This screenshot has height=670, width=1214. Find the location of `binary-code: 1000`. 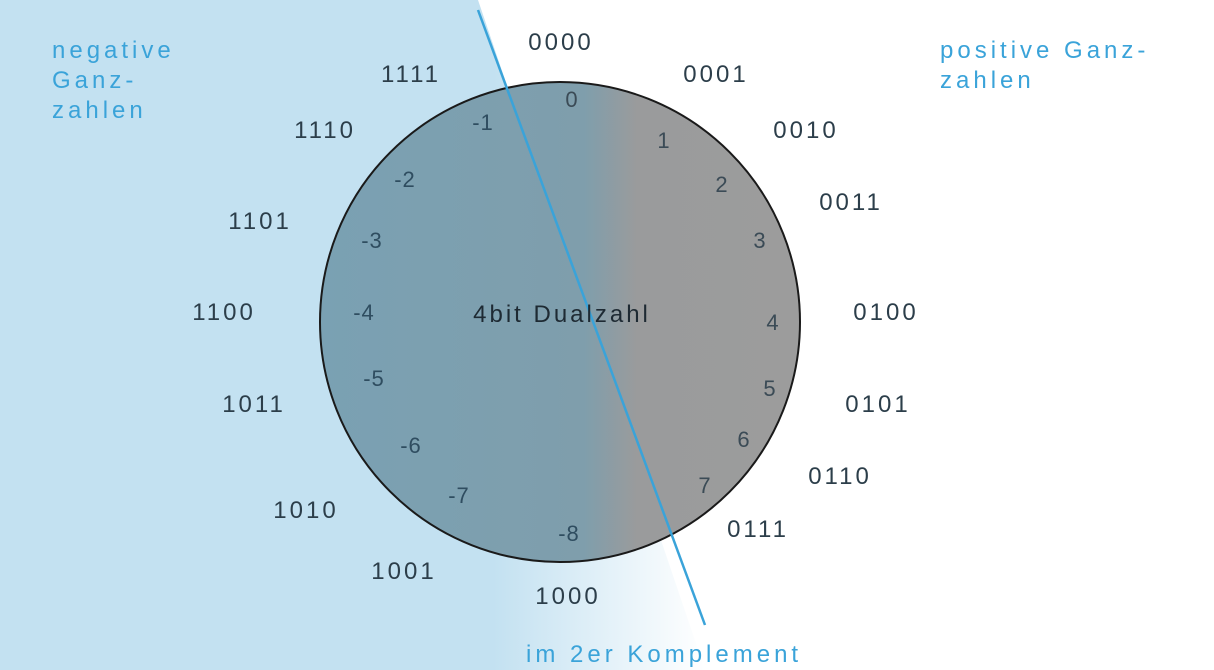

binary-code: 1000 is located at coordinates (568, 596).